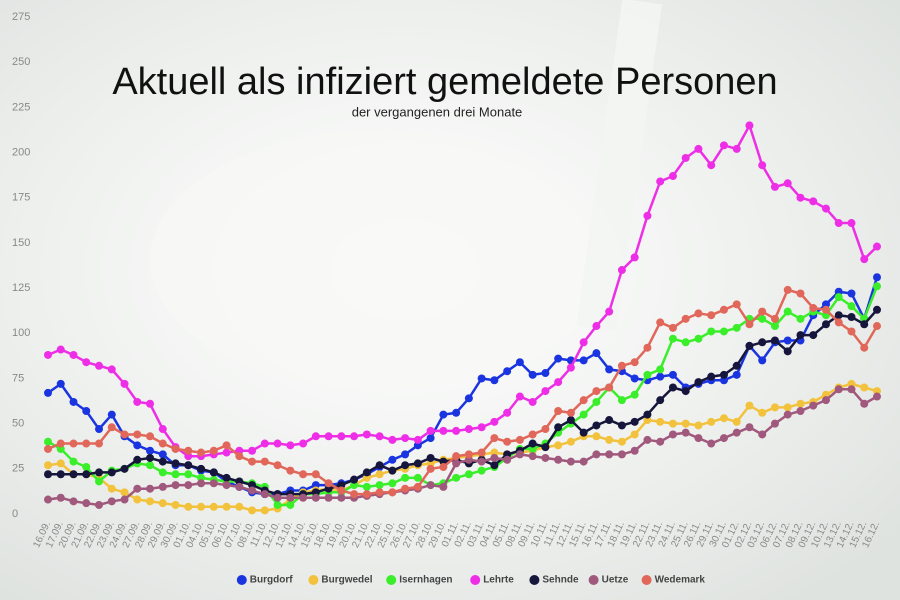 The width and height of the screenshot is (900, 600). Describe the element at coordinates (21, 152) in the screenshot. I see `y-tick-label: 200` at that location.